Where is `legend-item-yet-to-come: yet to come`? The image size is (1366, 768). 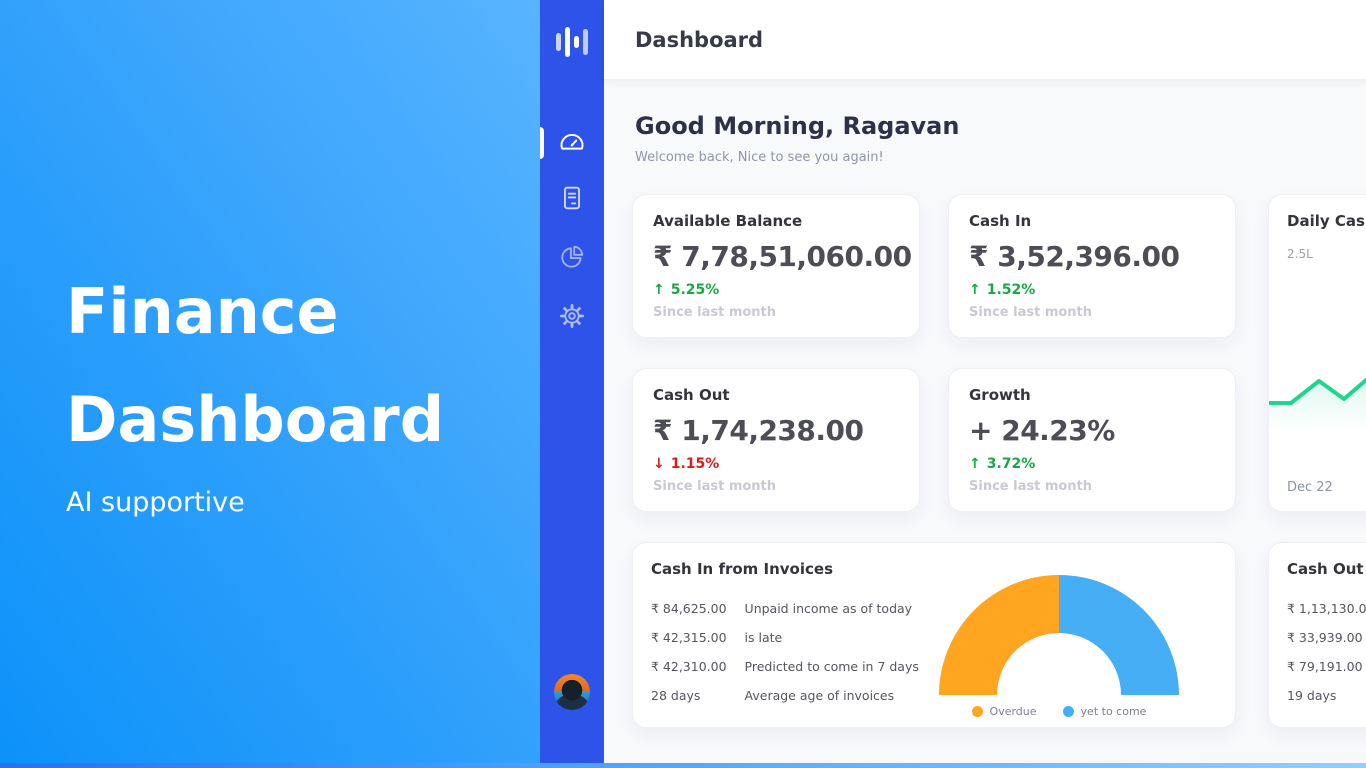
legend-item-yet-to-come: yet to come is located at coordinates (1104, 711).